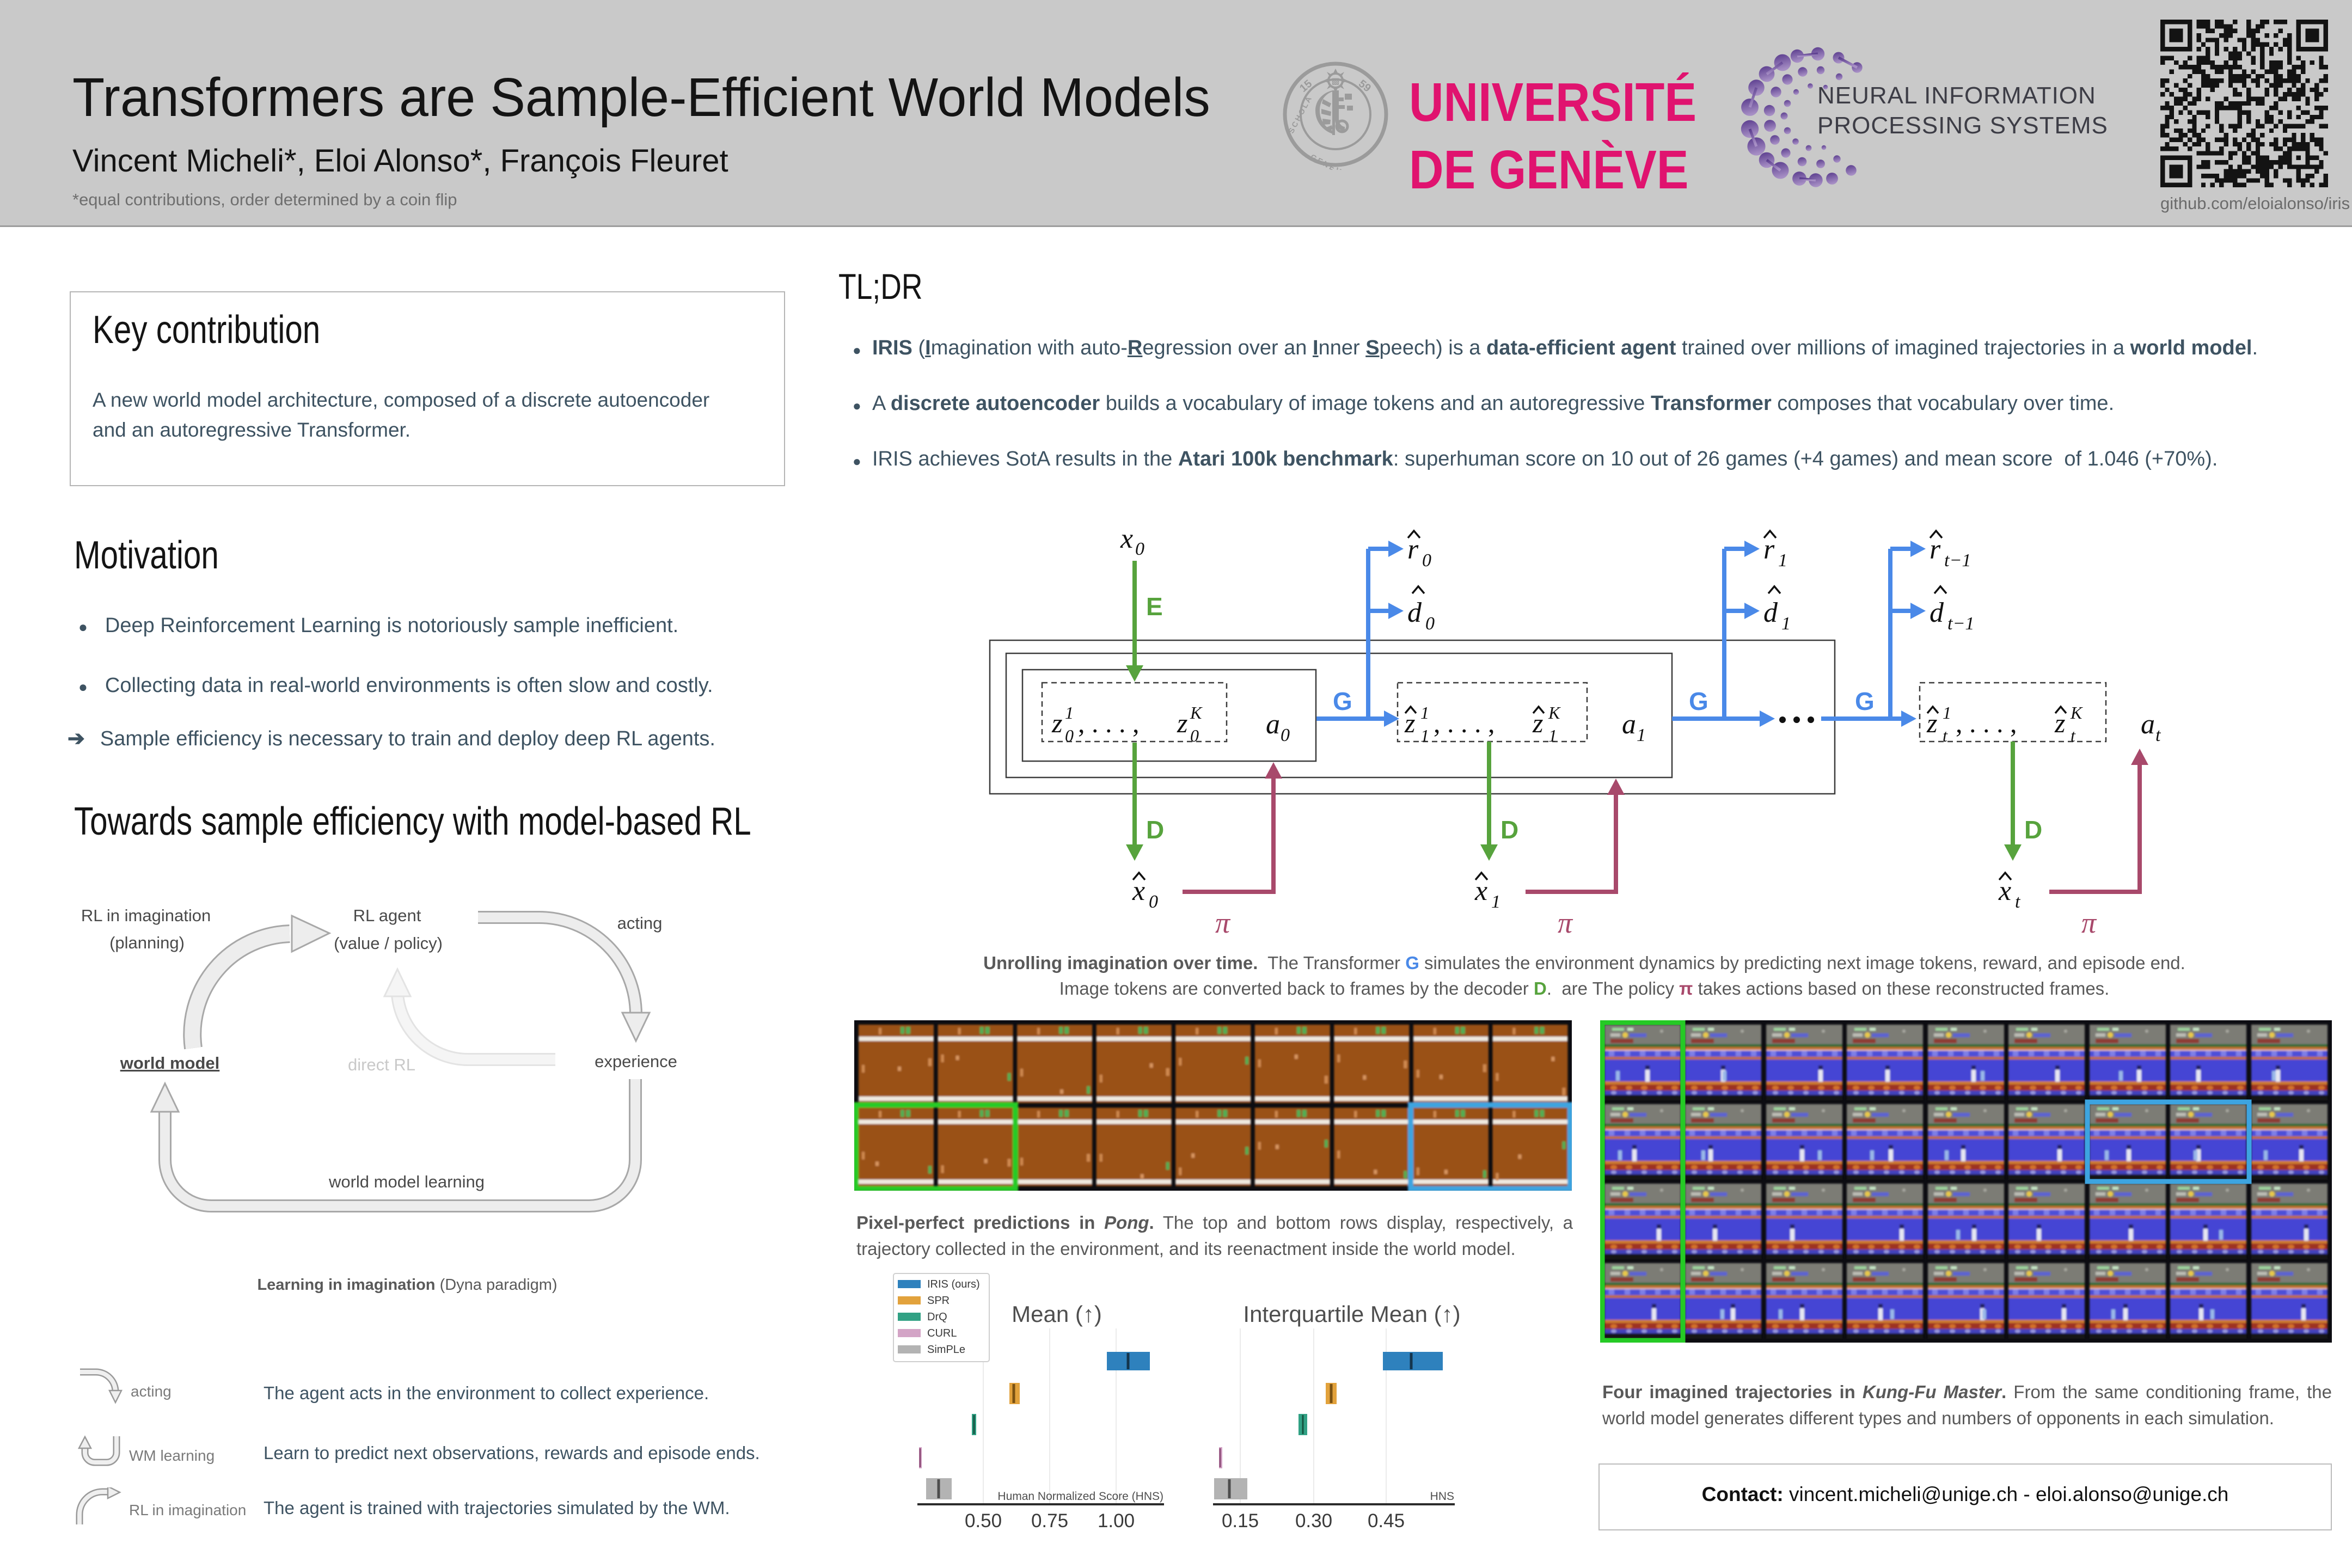 The height and width of the screenshot is (1568, 2352). I want to click on svg-text: 0.50, so click(983, 1521).